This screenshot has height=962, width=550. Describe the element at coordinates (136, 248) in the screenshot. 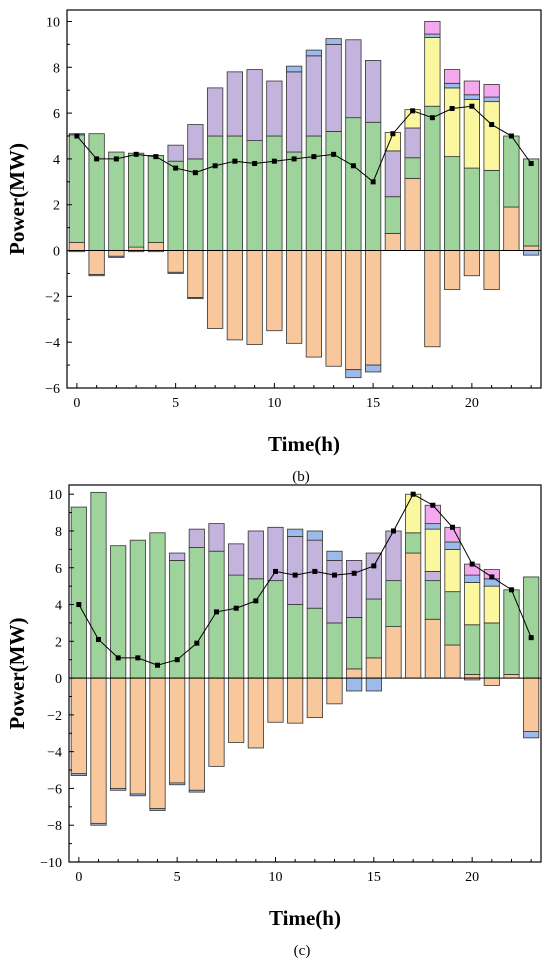

I see `chart-b-bar-s0-t3` at that location.